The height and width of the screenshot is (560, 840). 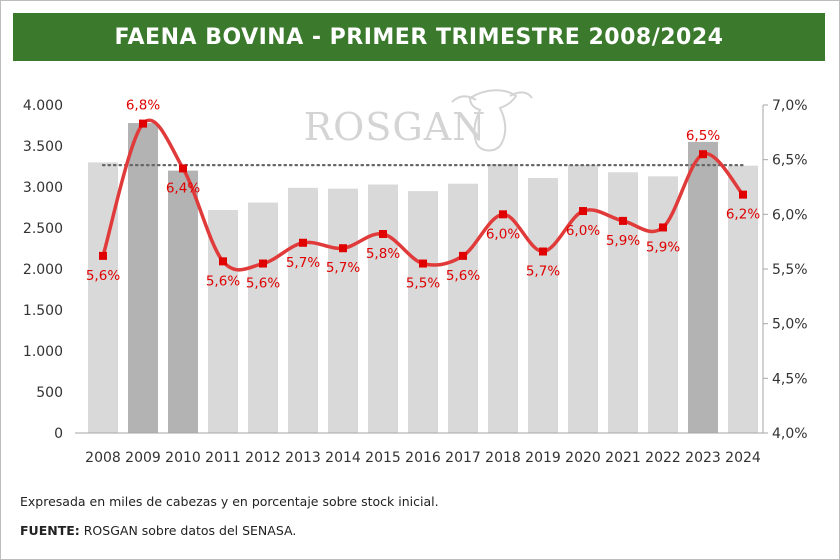 I want to click on data-label-2023: 6,5%, so click(x=703, y=136).